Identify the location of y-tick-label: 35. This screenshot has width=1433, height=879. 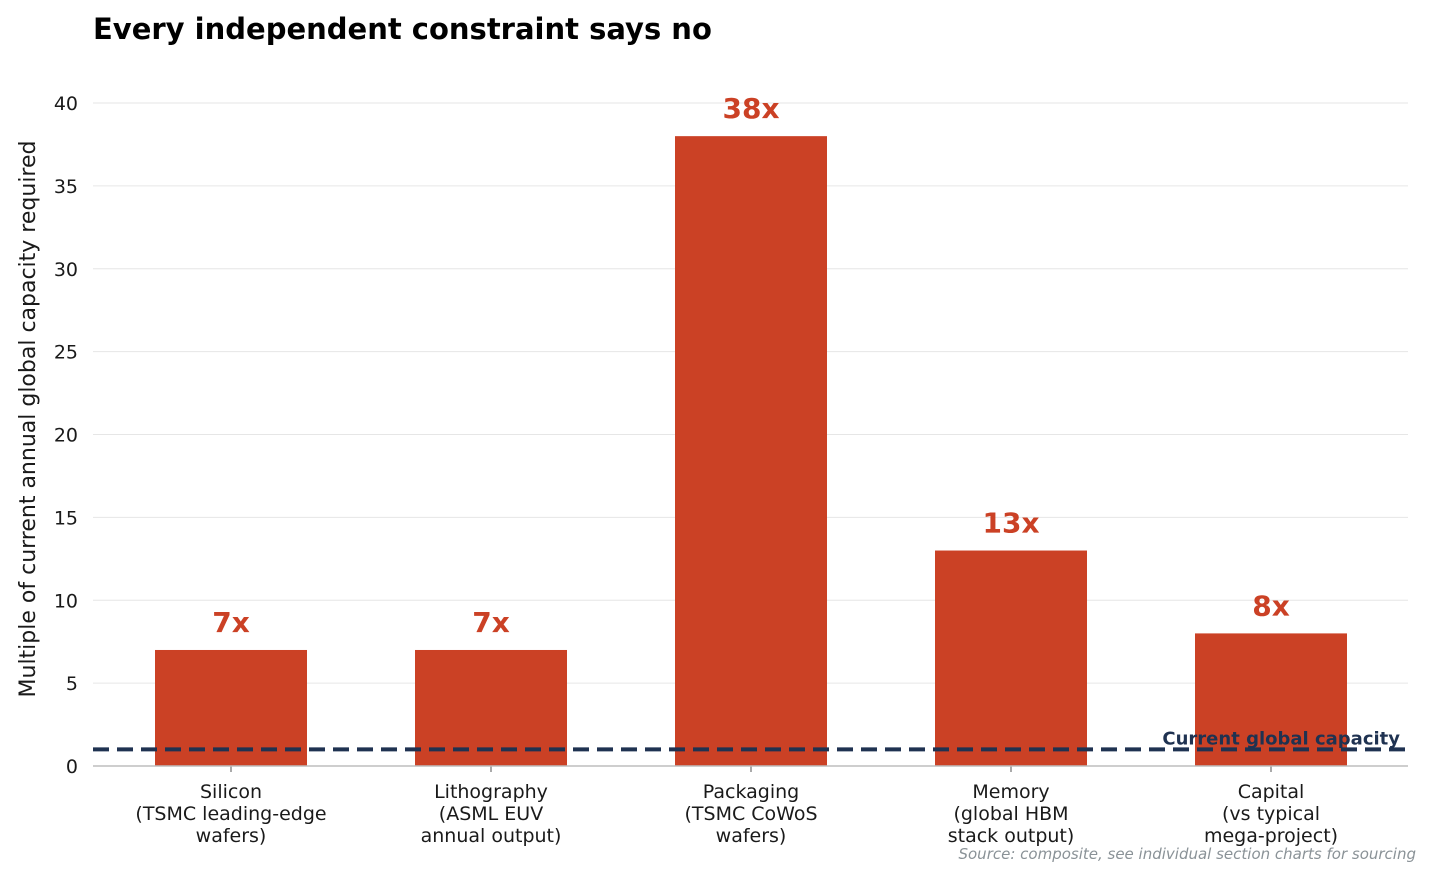
(66, 187).